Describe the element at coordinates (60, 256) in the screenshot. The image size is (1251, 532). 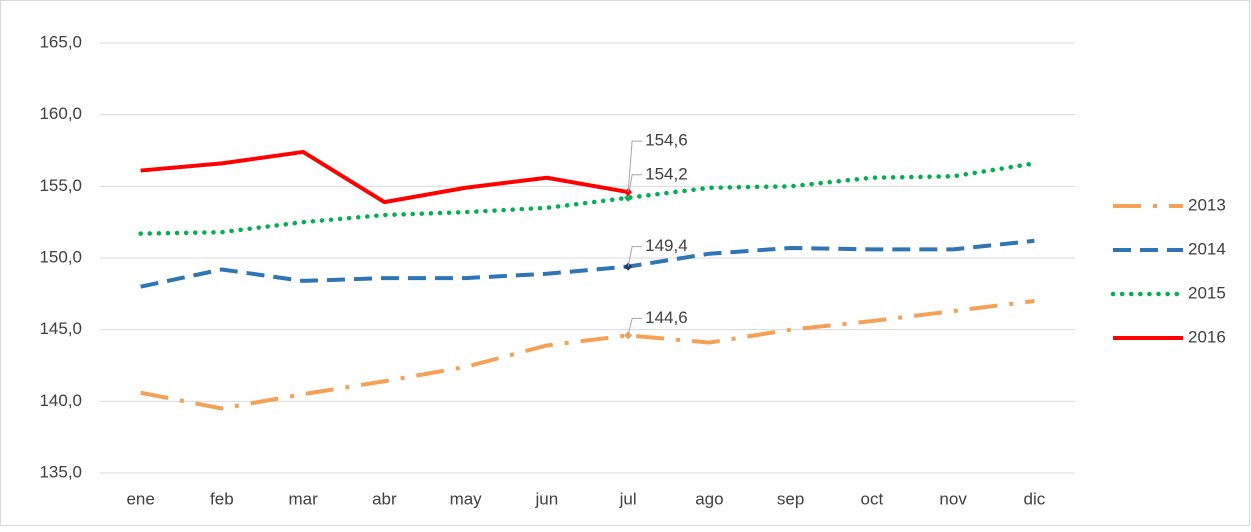
I see `y-tick-label: 150,0` at that location.